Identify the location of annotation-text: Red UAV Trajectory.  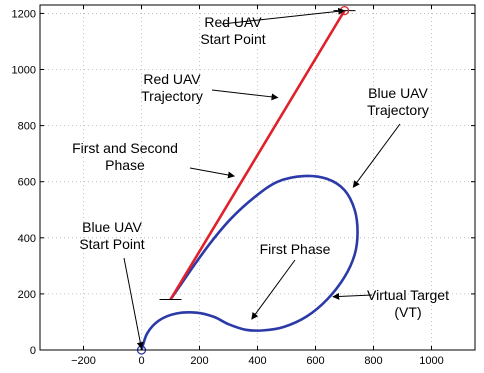
(172, 87).